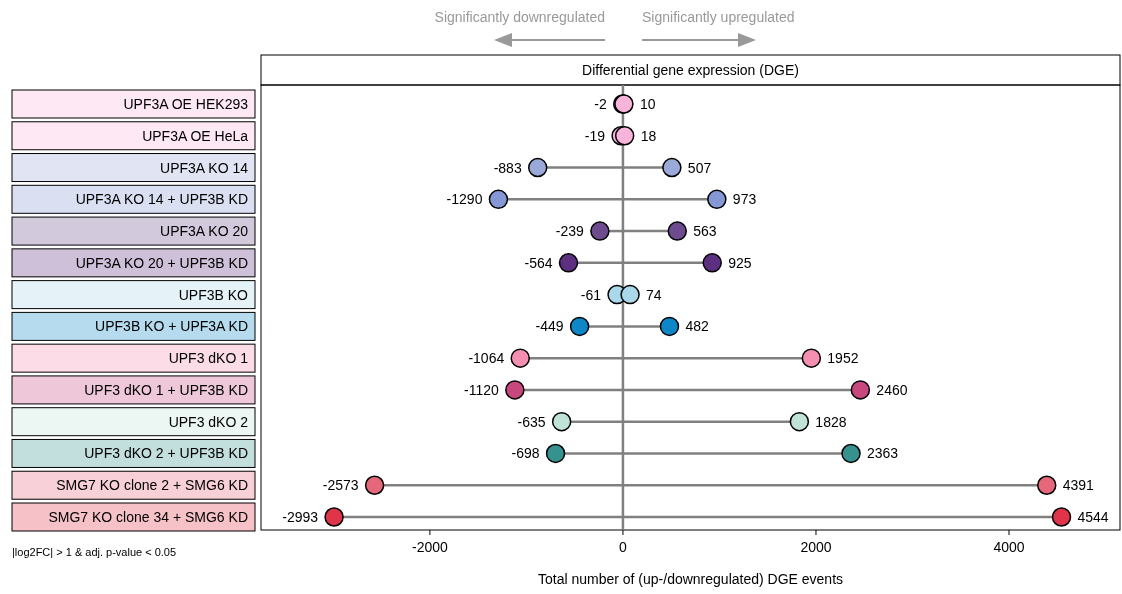  What do you see at coordinates (208, 421) in the screenshot?
I see `y-tick-label: UPF3 dKO 2` at bounding box center [208, 421].